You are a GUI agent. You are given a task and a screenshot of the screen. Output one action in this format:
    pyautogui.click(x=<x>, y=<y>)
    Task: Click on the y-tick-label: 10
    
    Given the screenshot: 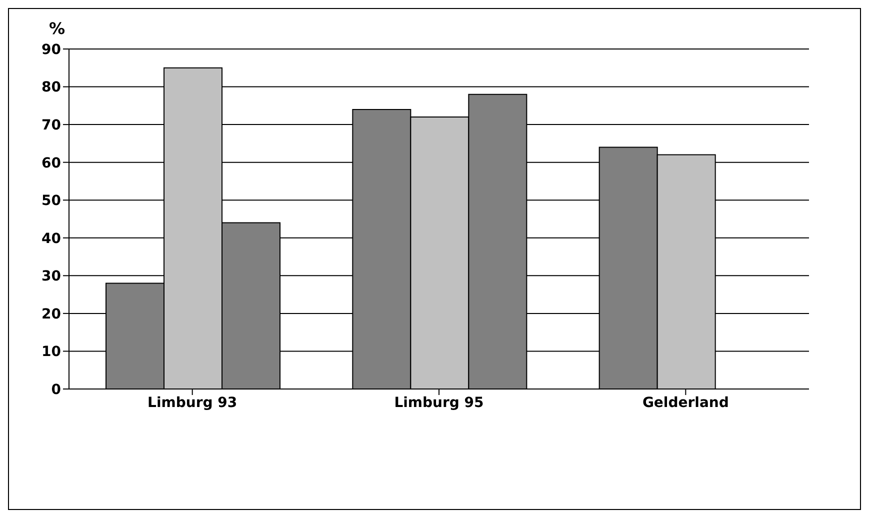 What is the action you would take?
    pyautogui.click(x=52, y=352)
    